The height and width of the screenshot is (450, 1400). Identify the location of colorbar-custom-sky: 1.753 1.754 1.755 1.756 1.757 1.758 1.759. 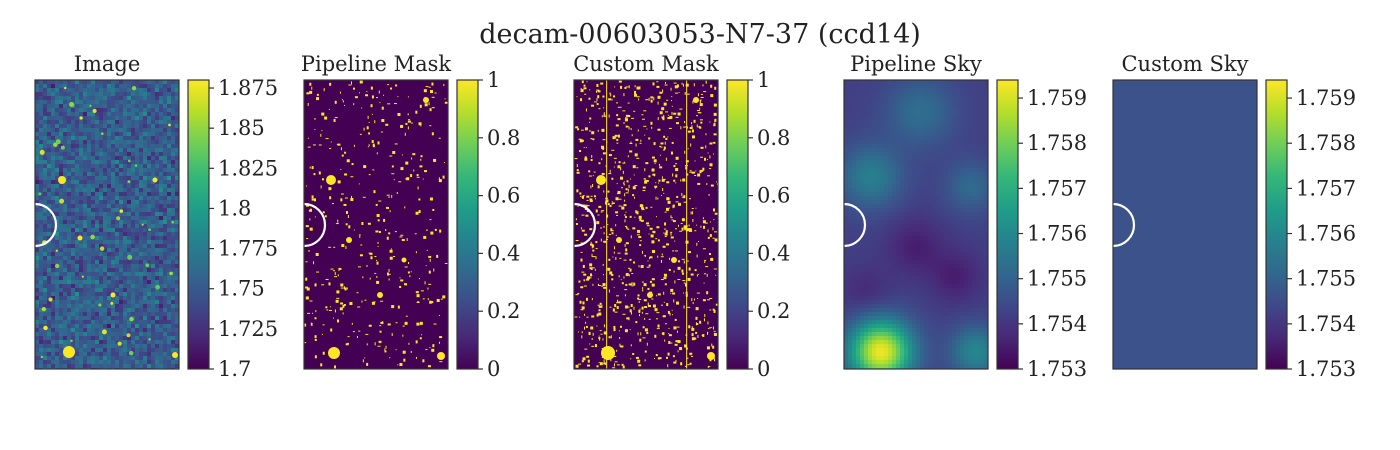
(1310, 230).